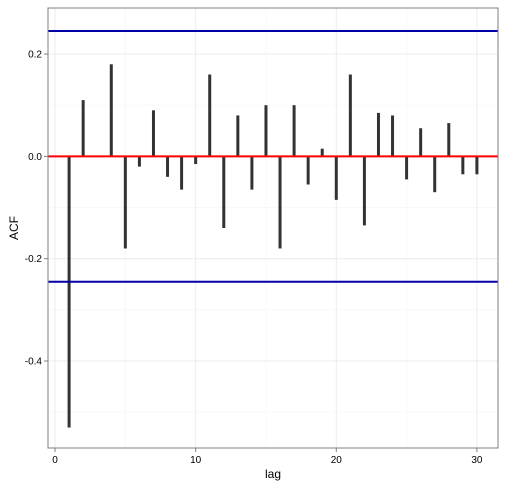  What do you see at coordinates (55, 460) in the screenshot?
I see `x-tick-label: 0` at bounding box center [55, 460].